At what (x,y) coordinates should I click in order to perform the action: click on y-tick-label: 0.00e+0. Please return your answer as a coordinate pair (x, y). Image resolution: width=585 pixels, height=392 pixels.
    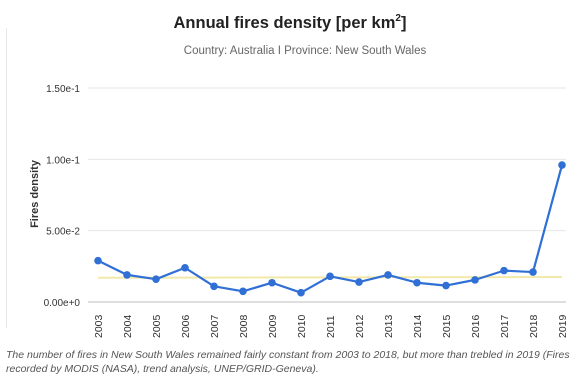
    Looking at the image, I should click on (62, 303).